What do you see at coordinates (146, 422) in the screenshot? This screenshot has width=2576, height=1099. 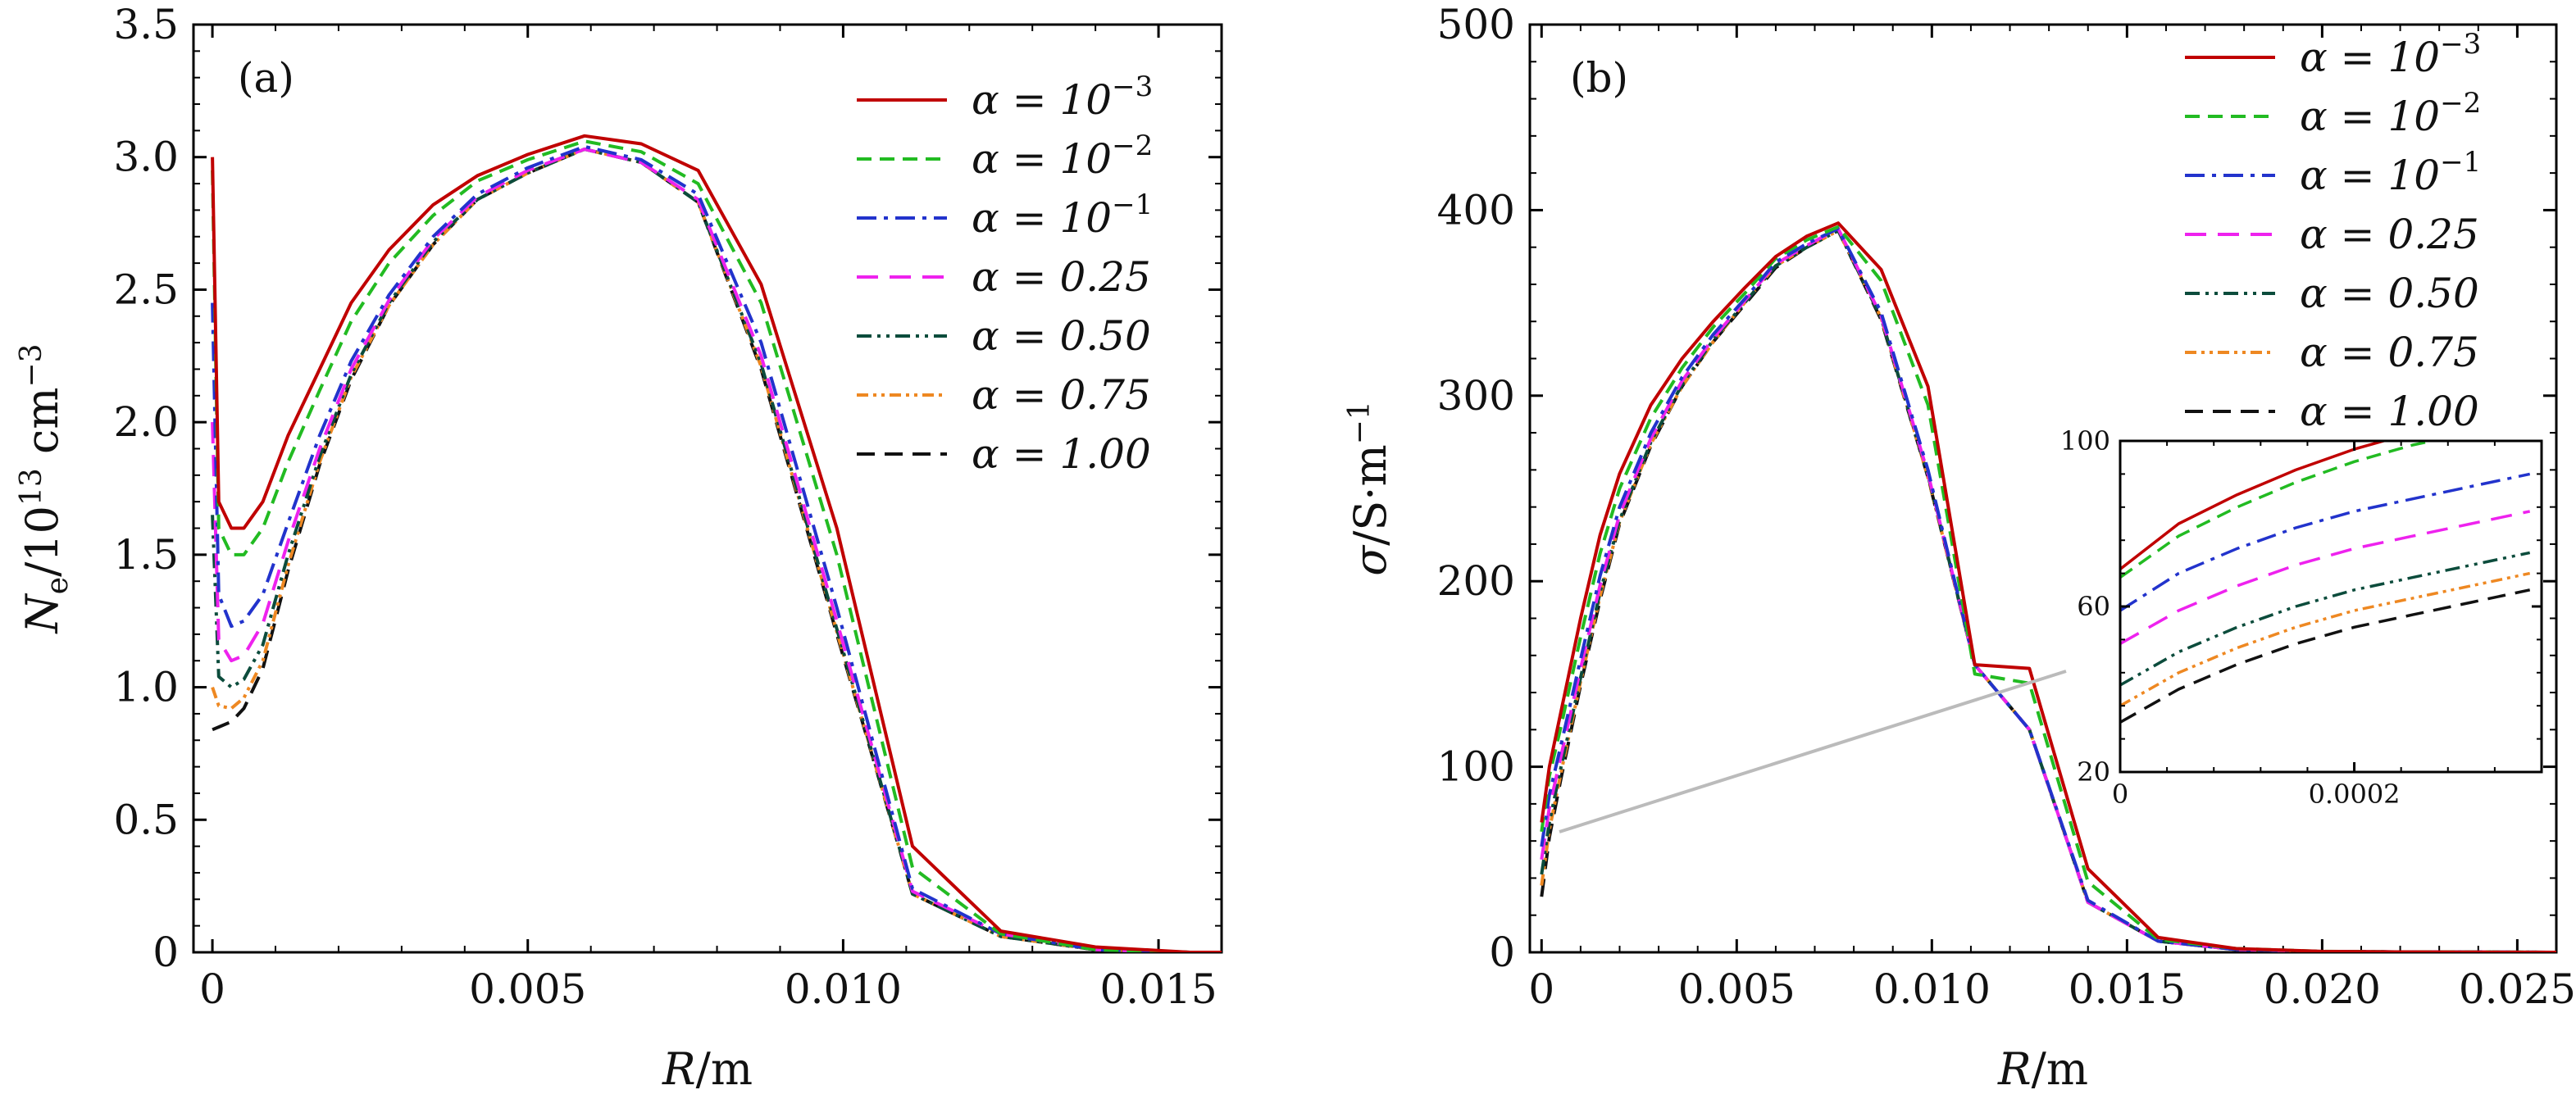 I see `panel-a-y-tick-label: 2.0` at bounding box center [146, 422].